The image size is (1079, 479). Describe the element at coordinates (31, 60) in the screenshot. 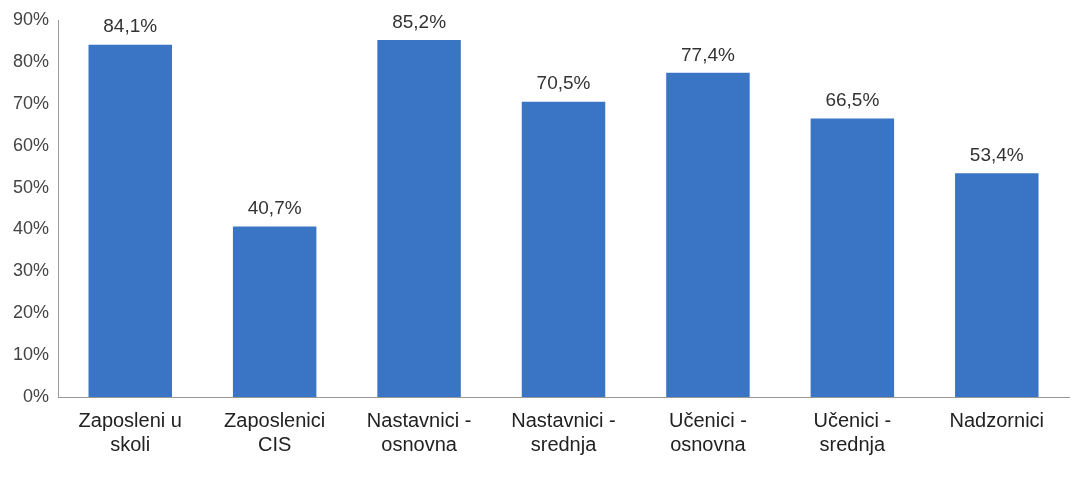

I see `y-tick-label: 80%` at that location.